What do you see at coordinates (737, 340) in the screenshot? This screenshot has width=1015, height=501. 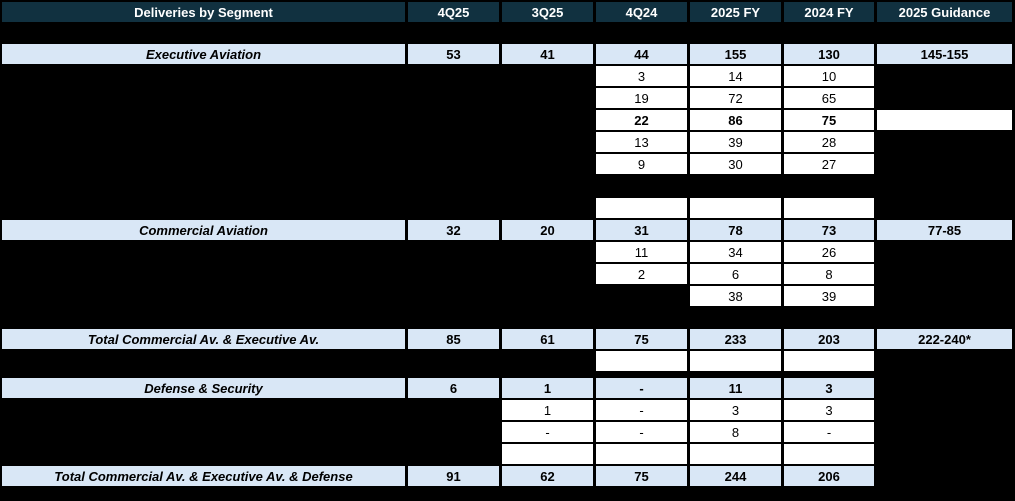 I see `value-cell: 233` at bounding box center [737, 340].